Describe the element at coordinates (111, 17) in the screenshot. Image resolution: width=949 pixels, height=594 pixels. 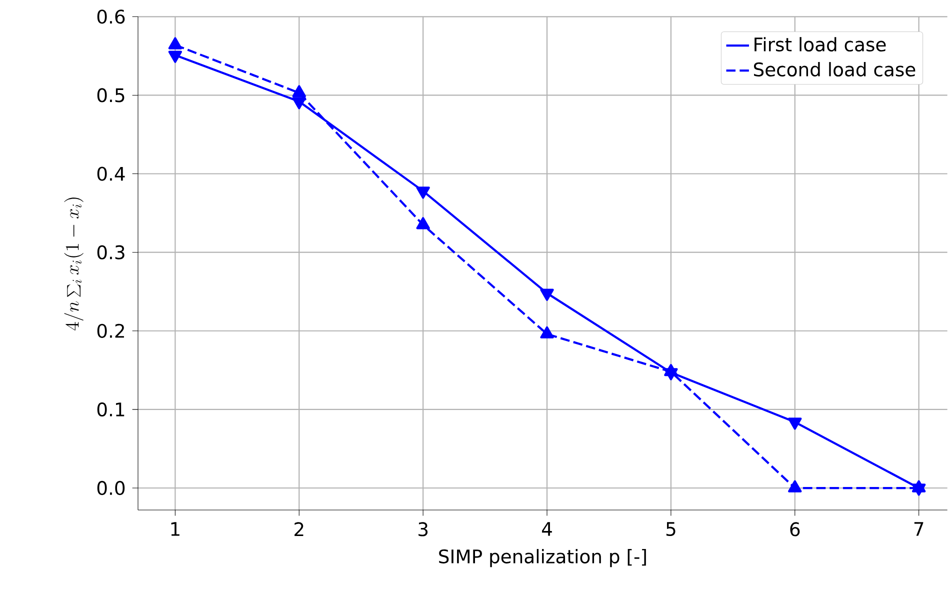
I see `y-tick-label: 0.6` at that location.